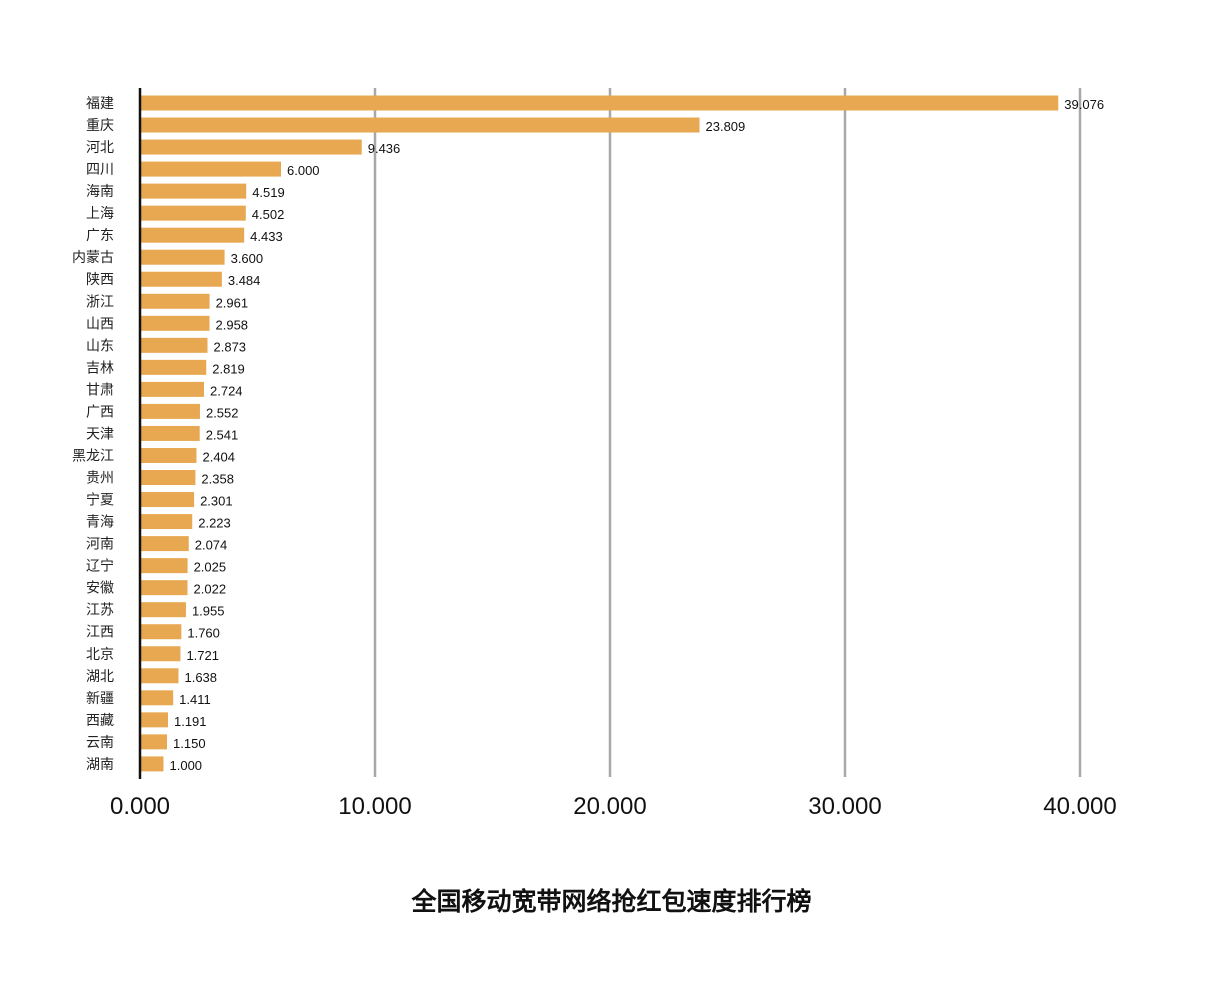 This screenshot has width=1223, height=1000. Describe the element at coordinates (266, 236) in the screenshot. I see `data-label: 4.433` at that location.